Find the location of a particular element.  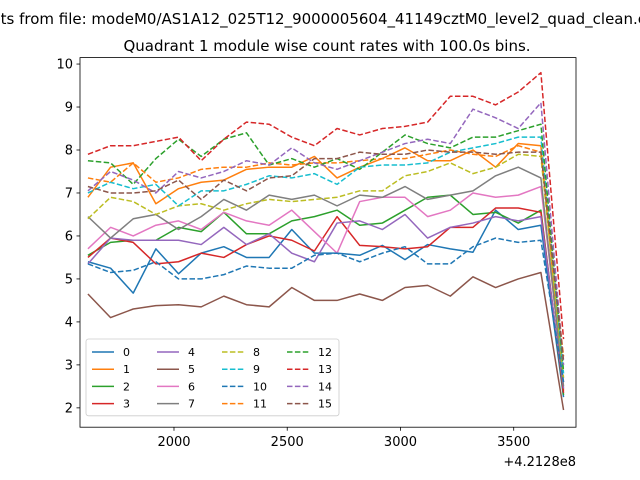

y-tick-label: 3 is located at coordinates (69, 365).